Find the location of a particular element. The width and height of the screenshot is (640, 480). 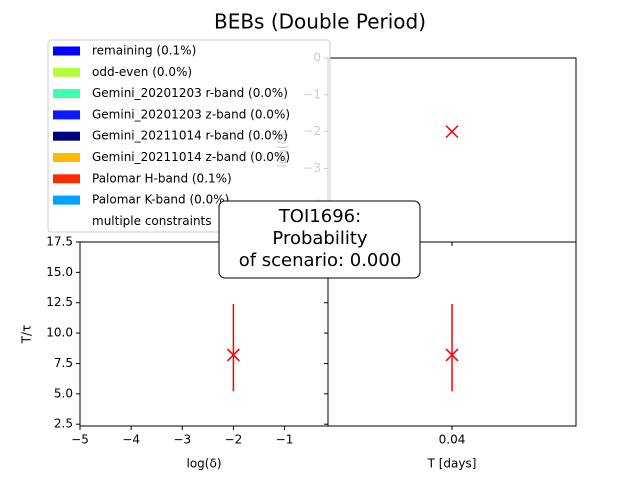

y-axis-label: T/τ is located at coordinates (27, 335).